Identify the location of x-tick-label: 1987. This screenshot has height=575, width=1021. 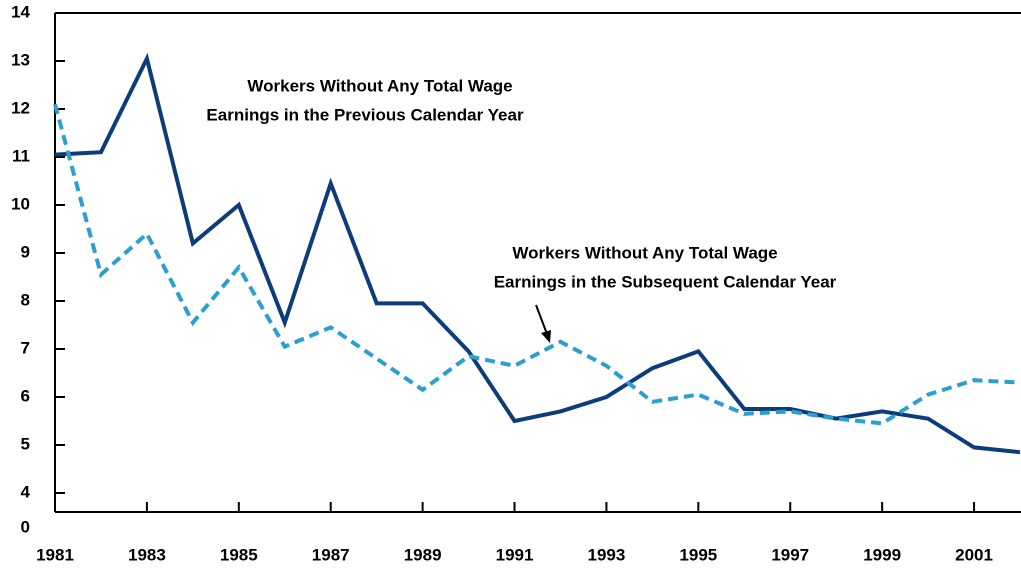
(331, 554).